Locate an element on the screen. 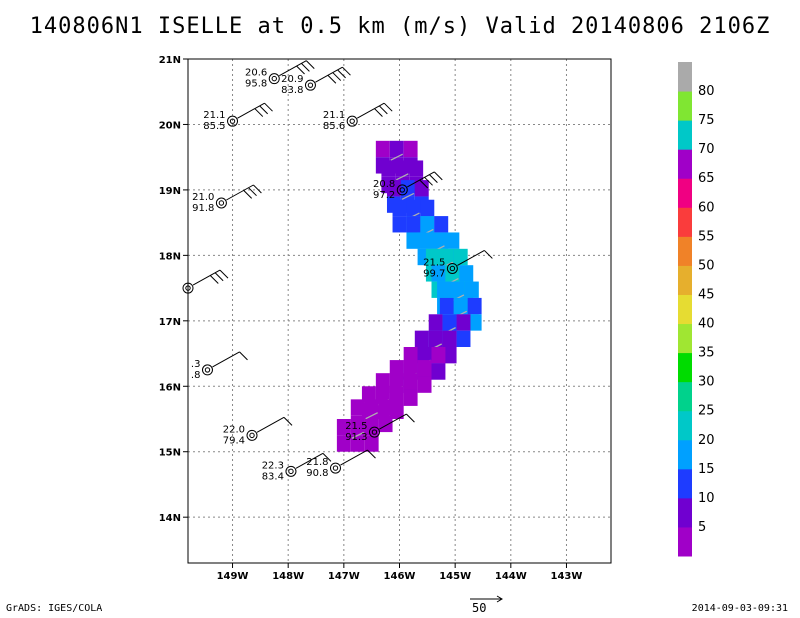 This screenshot has height=618, width=800. footer-credit: GrADS: IGES/COLA is located at coordinates (54, 608).